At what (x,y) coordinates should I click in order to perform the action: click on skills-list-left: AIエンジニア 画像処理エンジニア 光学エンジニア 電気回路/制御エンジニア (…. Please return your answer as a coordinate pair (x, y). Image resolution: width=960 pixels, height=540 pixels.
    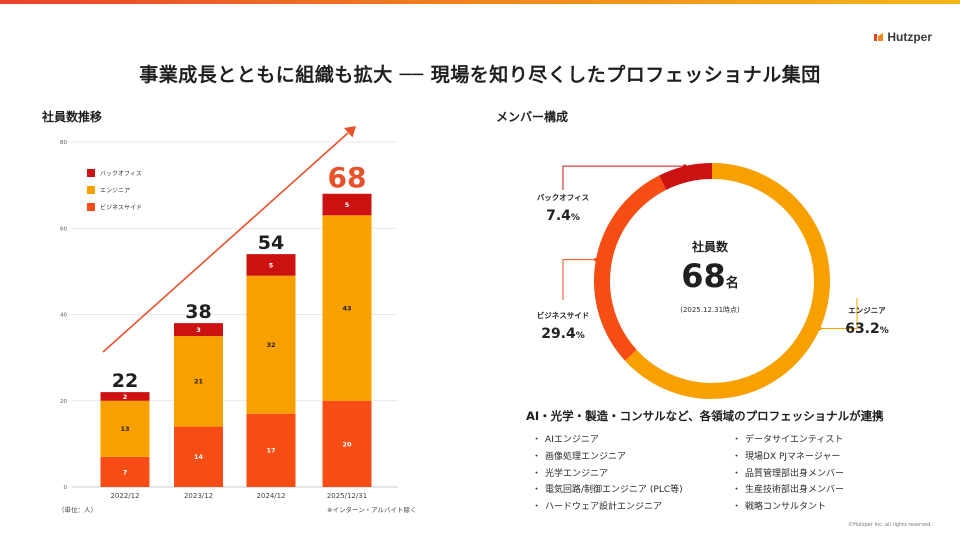
    Looking at the image, I should click on (607, 474).